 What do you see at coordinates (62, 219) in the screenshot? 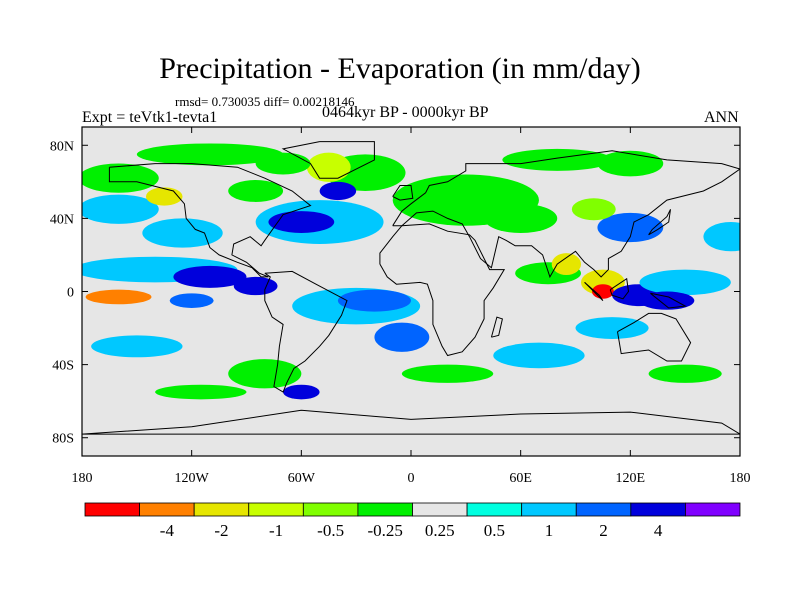
I see `lat-tick-label: 40N` at bounding box center [62, 219].